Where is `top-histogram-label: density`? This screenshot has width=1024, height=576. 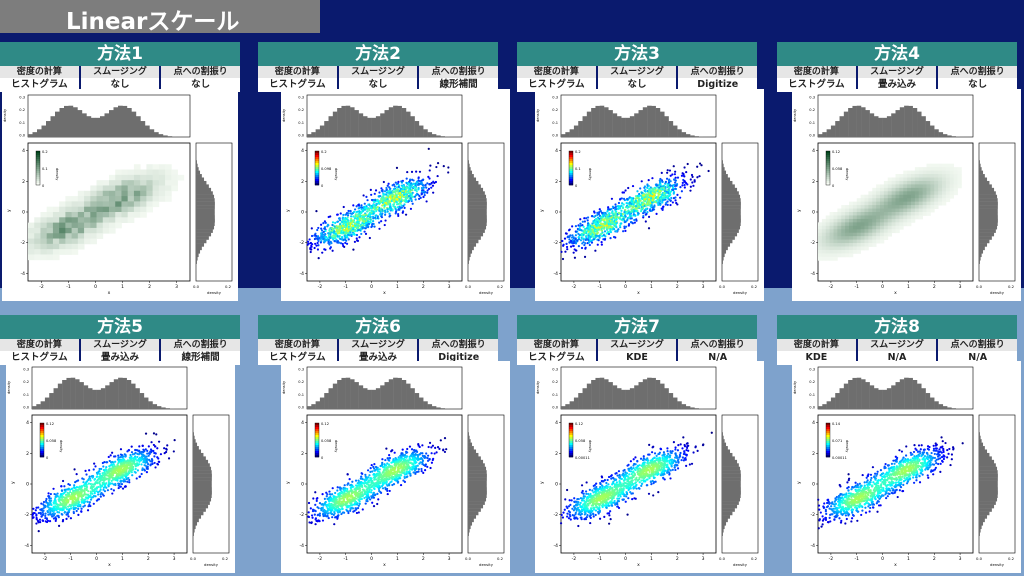 top-histogram-label: density is located at coordinates (5, 115).